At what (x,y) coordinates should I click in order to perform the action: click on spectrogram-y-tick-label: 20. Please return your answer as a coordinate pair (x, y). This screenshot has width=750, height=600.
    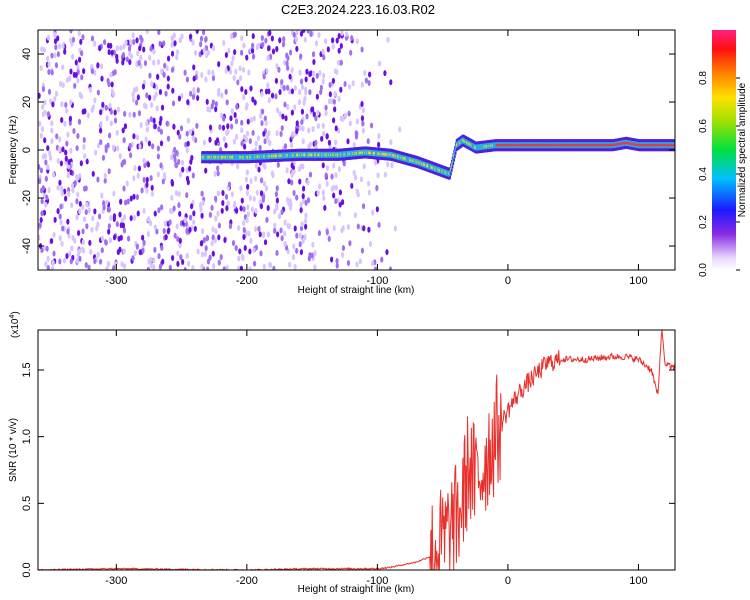
    Looking at the image, I should click on (27, 102).